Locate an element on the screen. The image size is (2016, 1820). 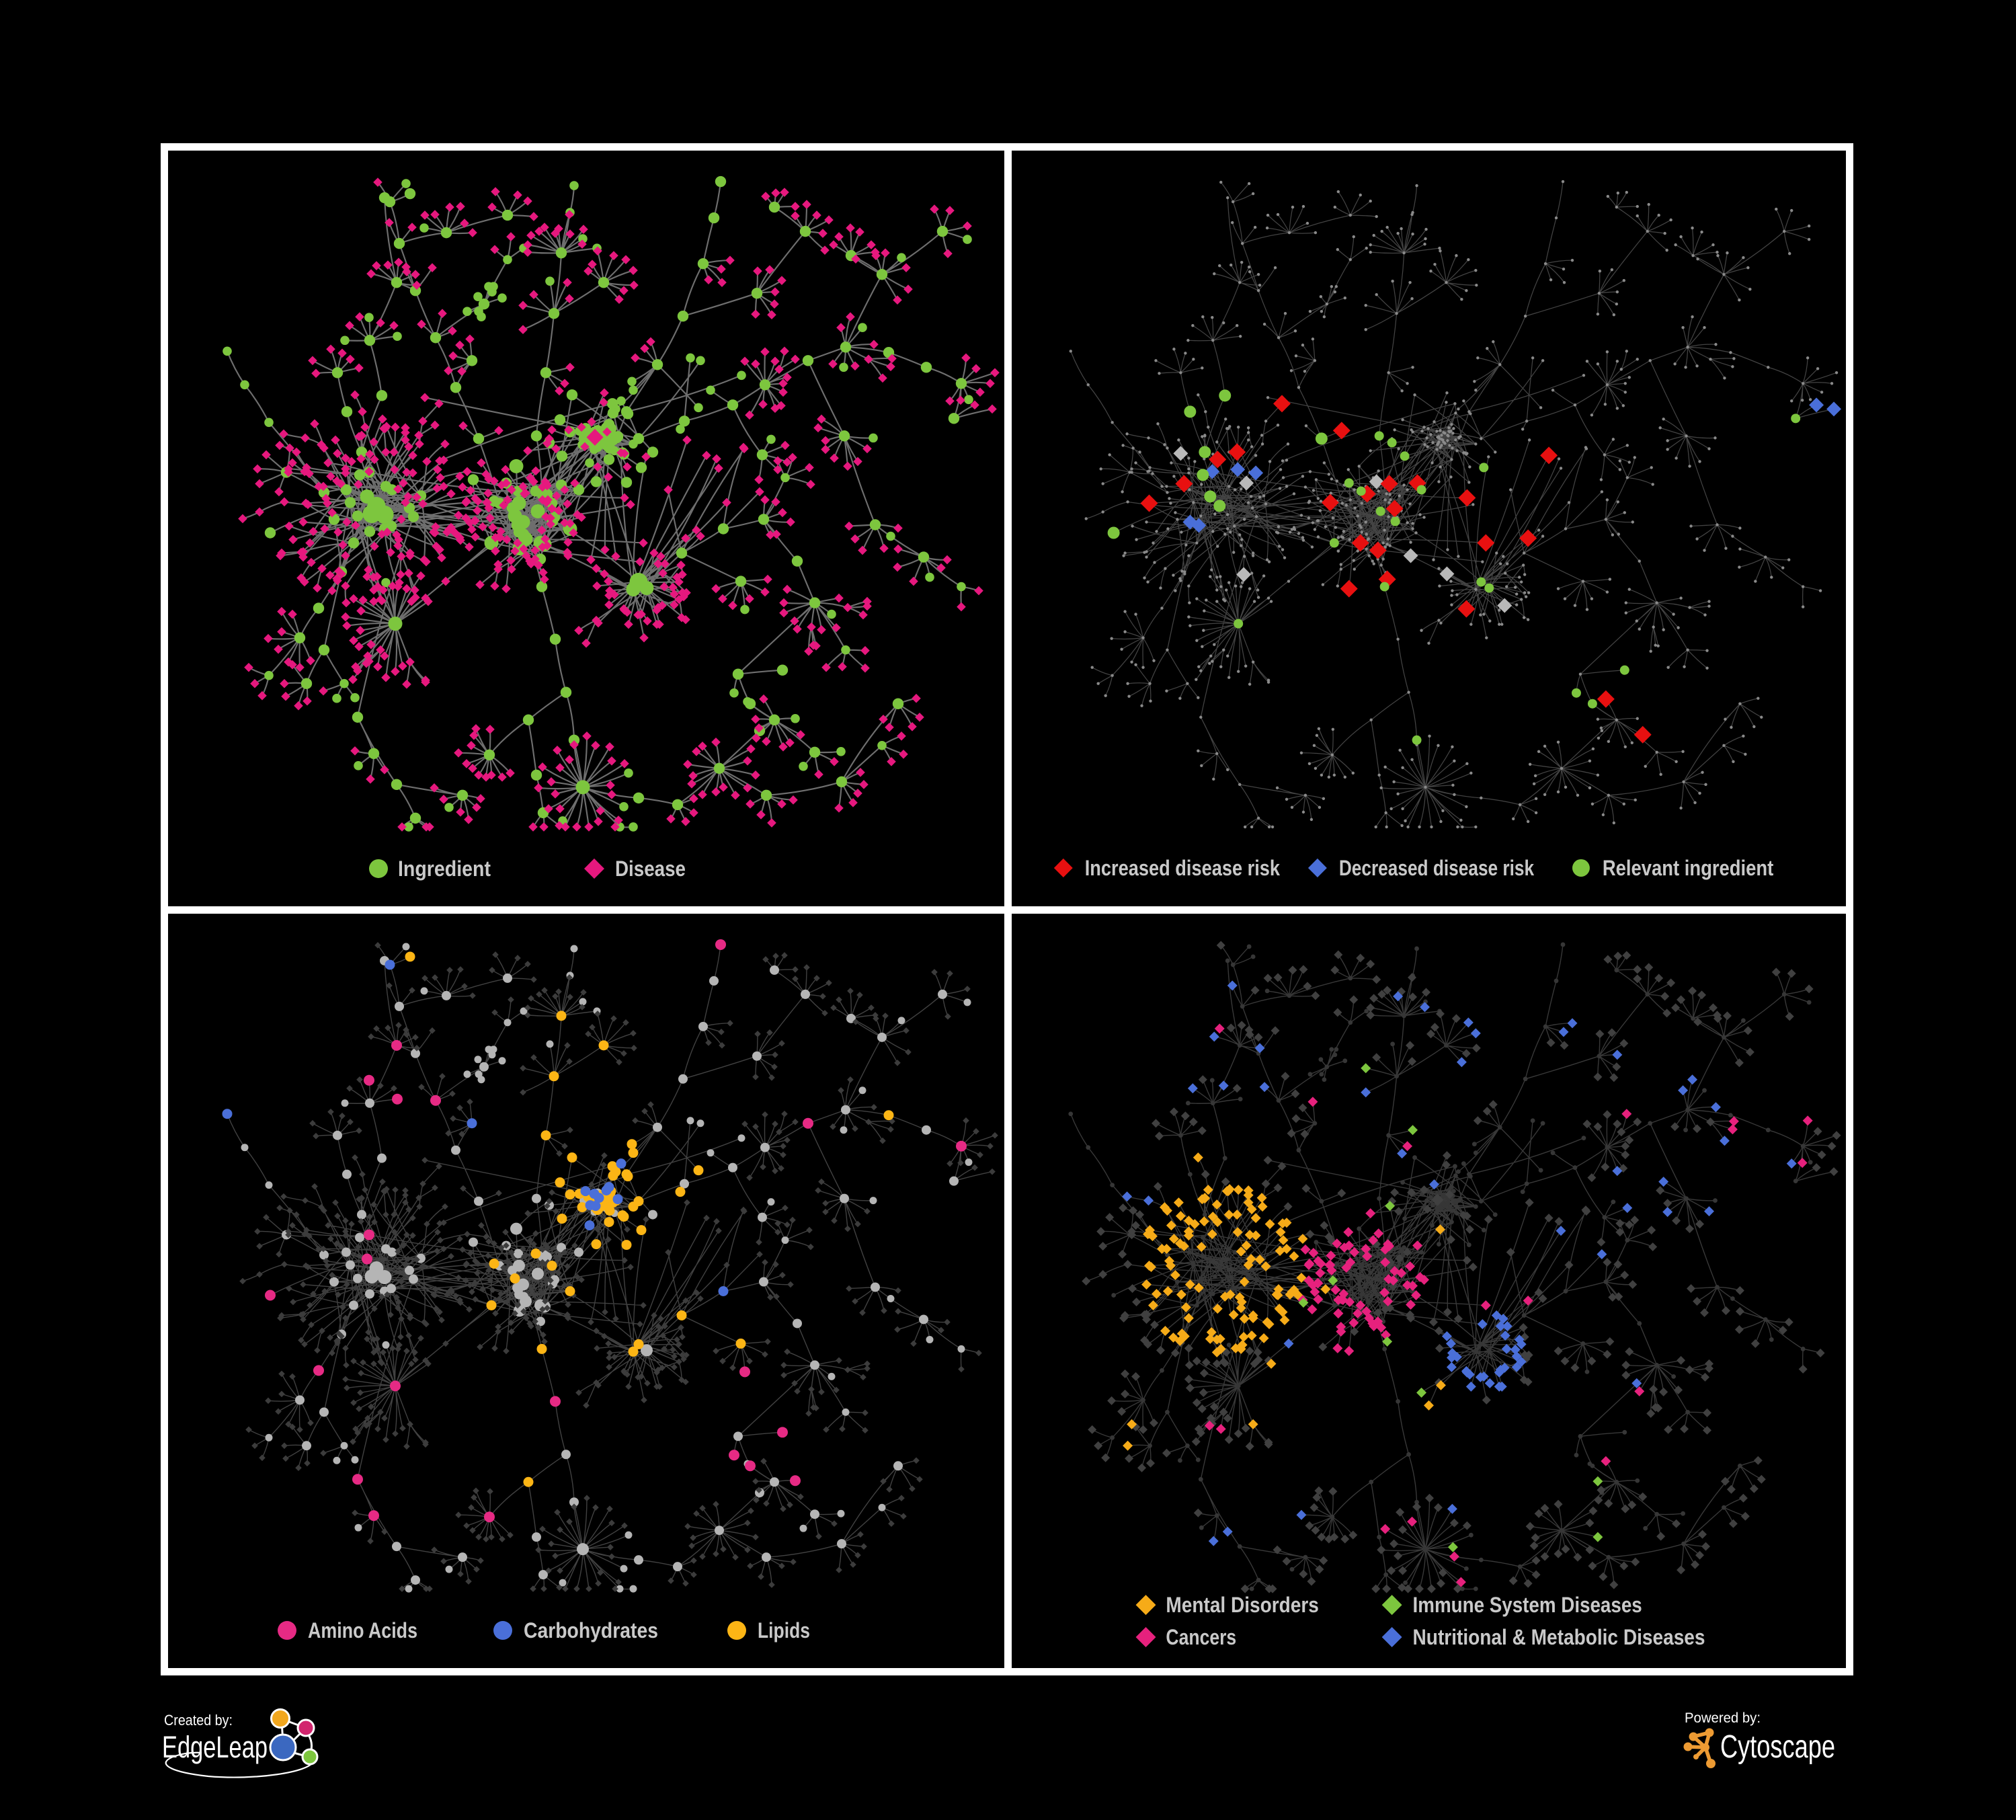
svg-text: Disease is located at coordinates (650, 869).